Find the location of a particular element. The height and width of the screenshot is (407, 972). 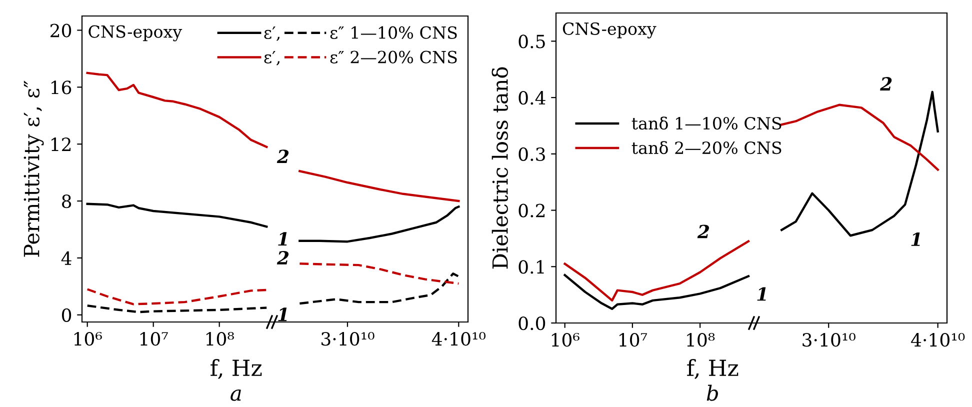

y-tick-label: 8 is located at coordinates (67, 201).